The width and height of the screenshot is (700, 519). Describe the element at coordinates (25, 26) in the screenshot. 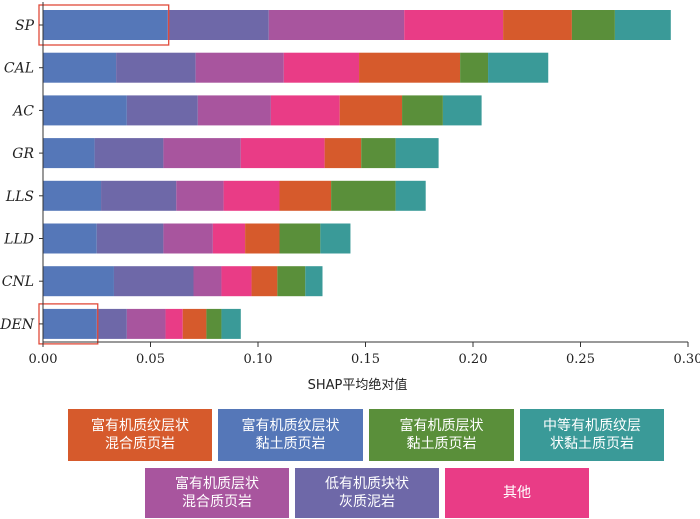

I see `y-tick-label: SP` at that location.